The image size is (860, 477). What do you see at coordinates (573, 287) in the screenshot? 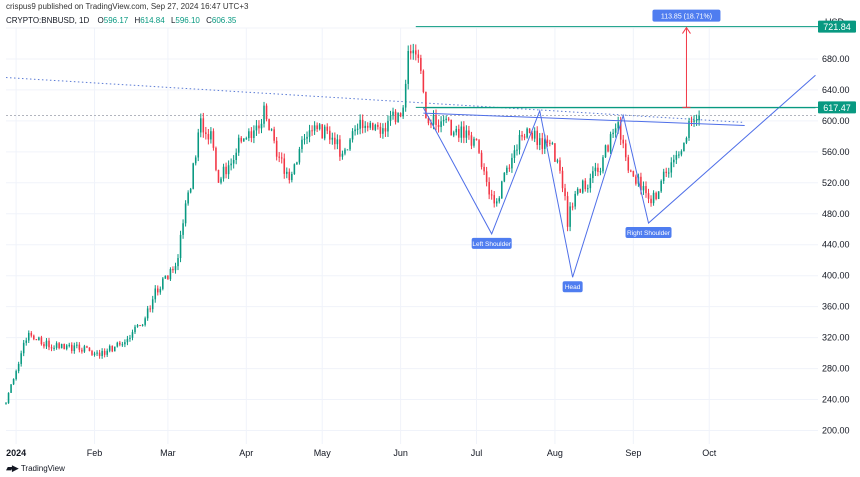
I see `head-label: Head` at bounding box center [573, 287].